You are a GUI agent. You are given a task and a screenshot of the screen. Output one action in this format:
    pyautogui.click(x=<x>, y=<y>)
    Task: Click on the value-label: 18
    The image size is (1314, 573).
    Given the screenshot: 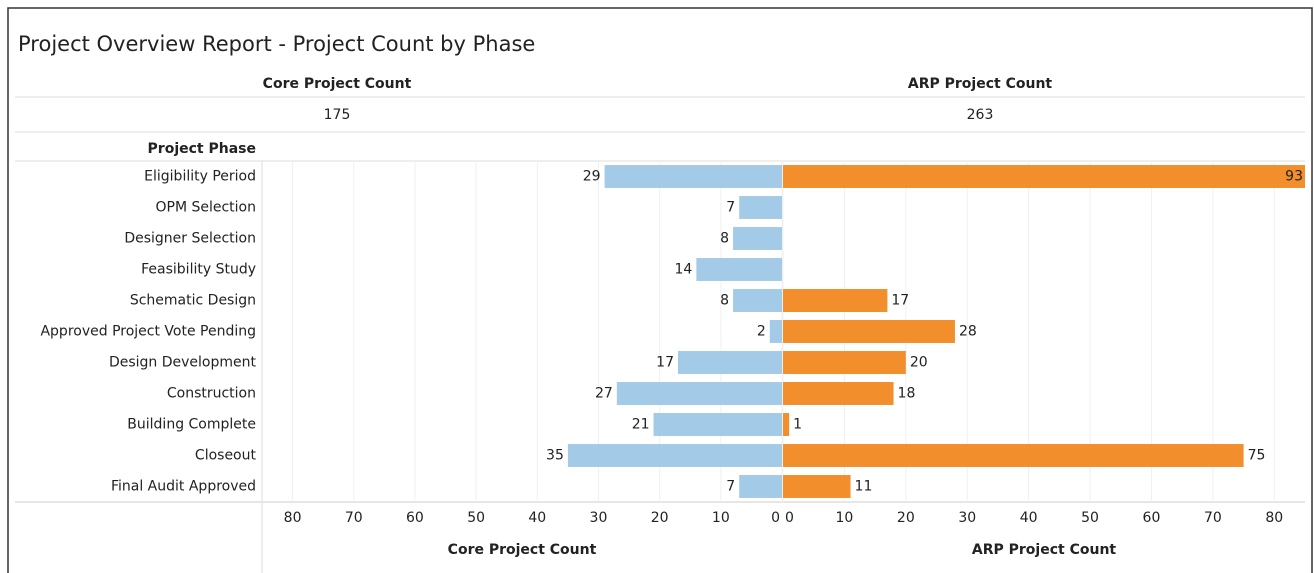 What is the action you would take?
    pyautogui.click(x=907, y=394)
    